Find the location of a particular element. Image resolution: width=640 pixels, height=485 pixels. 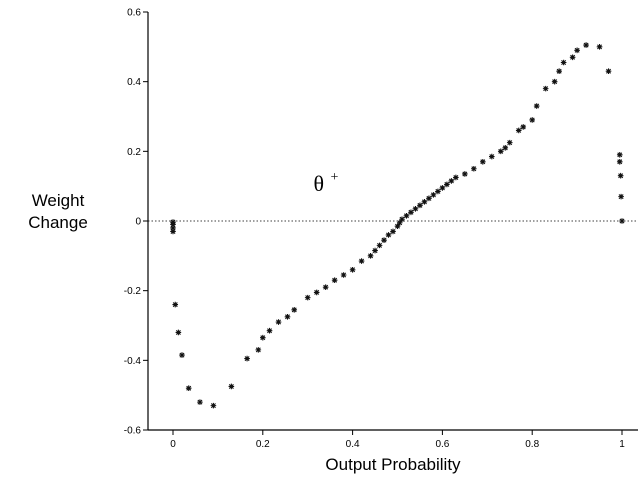

annotation-superscript: + is located at coordinates (335, 177).